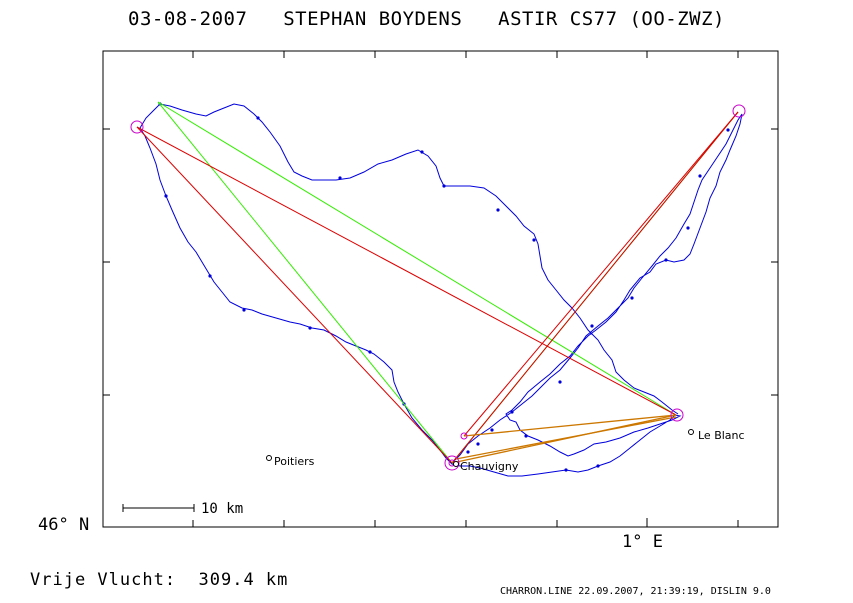 This screenshot has width=853, height=603. Describe the element at coordinates (159, 580) in the screenshot. I see `free-flight-distance: Vrije Vlucht: 309.4 km` at that location.